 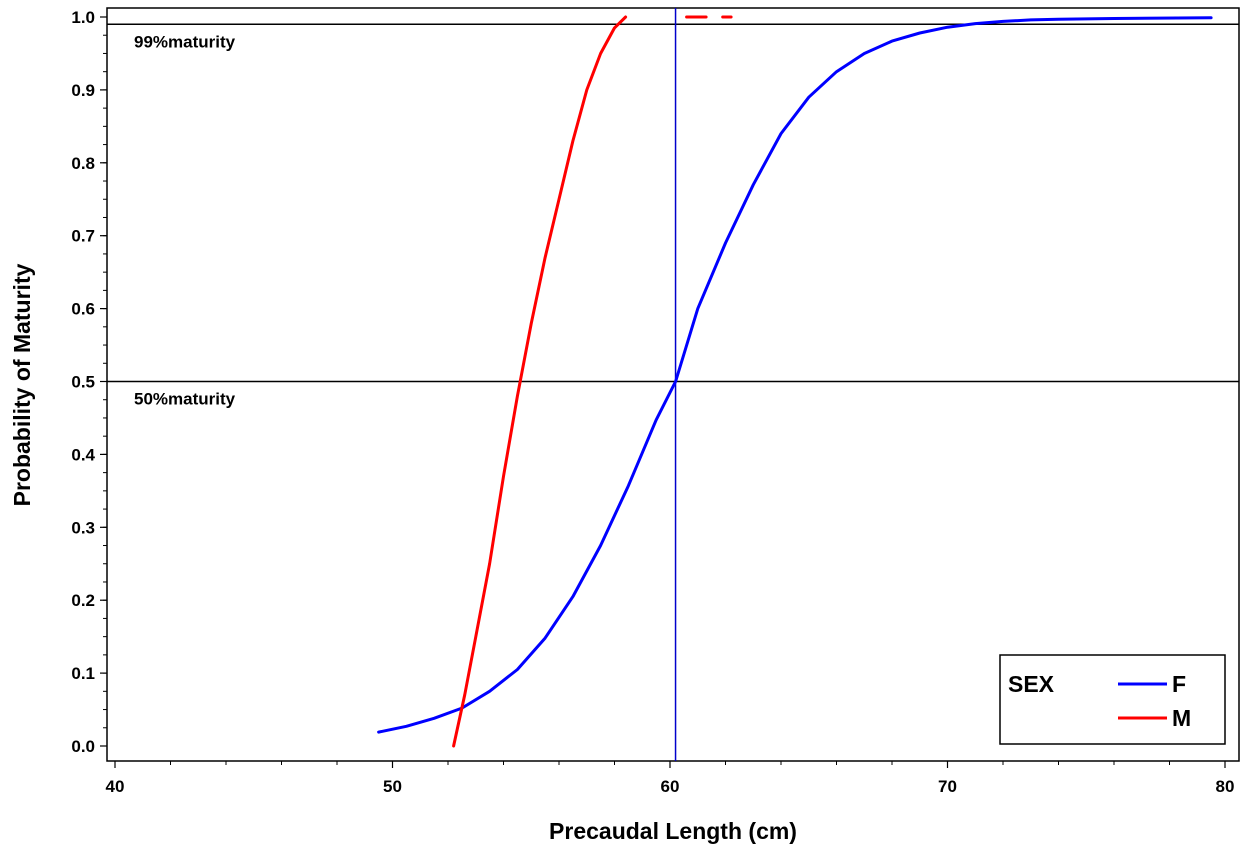 I want to click on legend: SEX F M, so click(x=1112, y=699).